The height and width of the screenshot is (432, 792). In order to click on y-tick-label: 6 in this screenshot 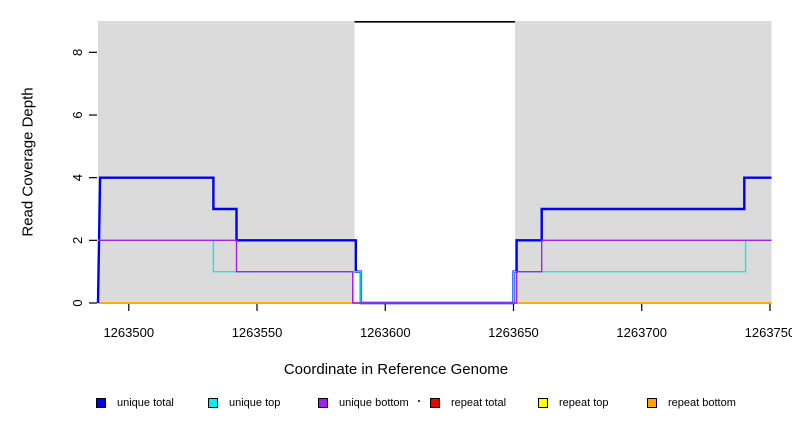, I will do `click(77, 114)`.